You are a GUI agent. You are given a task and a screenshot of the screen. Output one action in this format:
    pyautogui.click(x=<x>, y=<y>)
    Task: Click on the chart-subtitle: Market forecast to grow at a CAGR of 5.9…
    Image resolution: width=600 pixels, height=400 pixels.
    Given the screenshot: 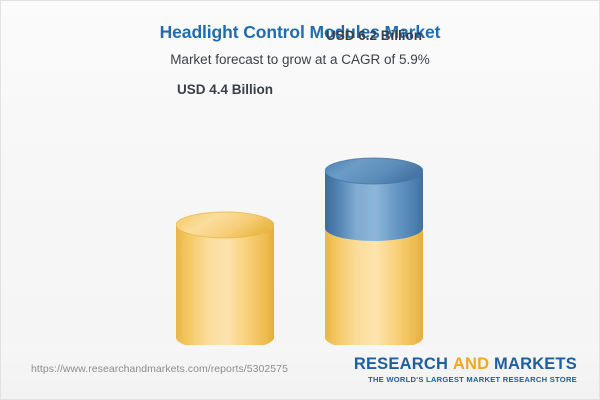 What is the action you would take?
    pyautogui.click(x=300, y=59)
    